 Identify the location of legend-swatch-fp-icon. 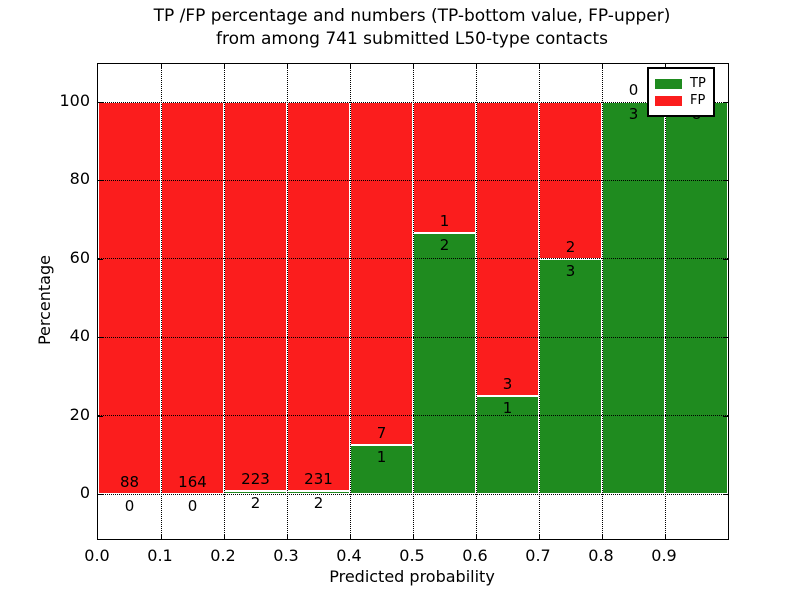
(668, 100).